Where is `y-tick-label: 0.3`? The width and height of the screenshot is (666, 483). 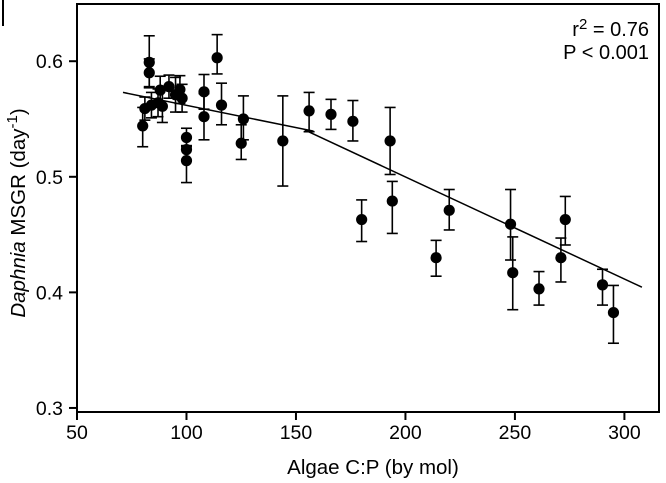 y-tick-label: 0.3 is located at coordinates (49, 409).